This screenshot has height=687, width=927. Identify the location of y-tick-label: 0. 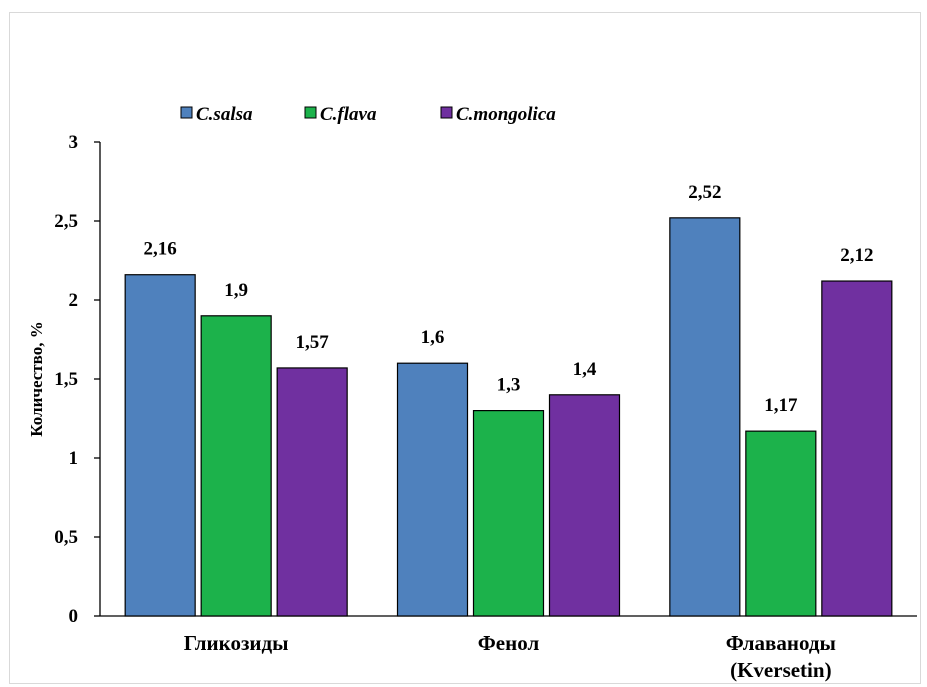
(74, 616).